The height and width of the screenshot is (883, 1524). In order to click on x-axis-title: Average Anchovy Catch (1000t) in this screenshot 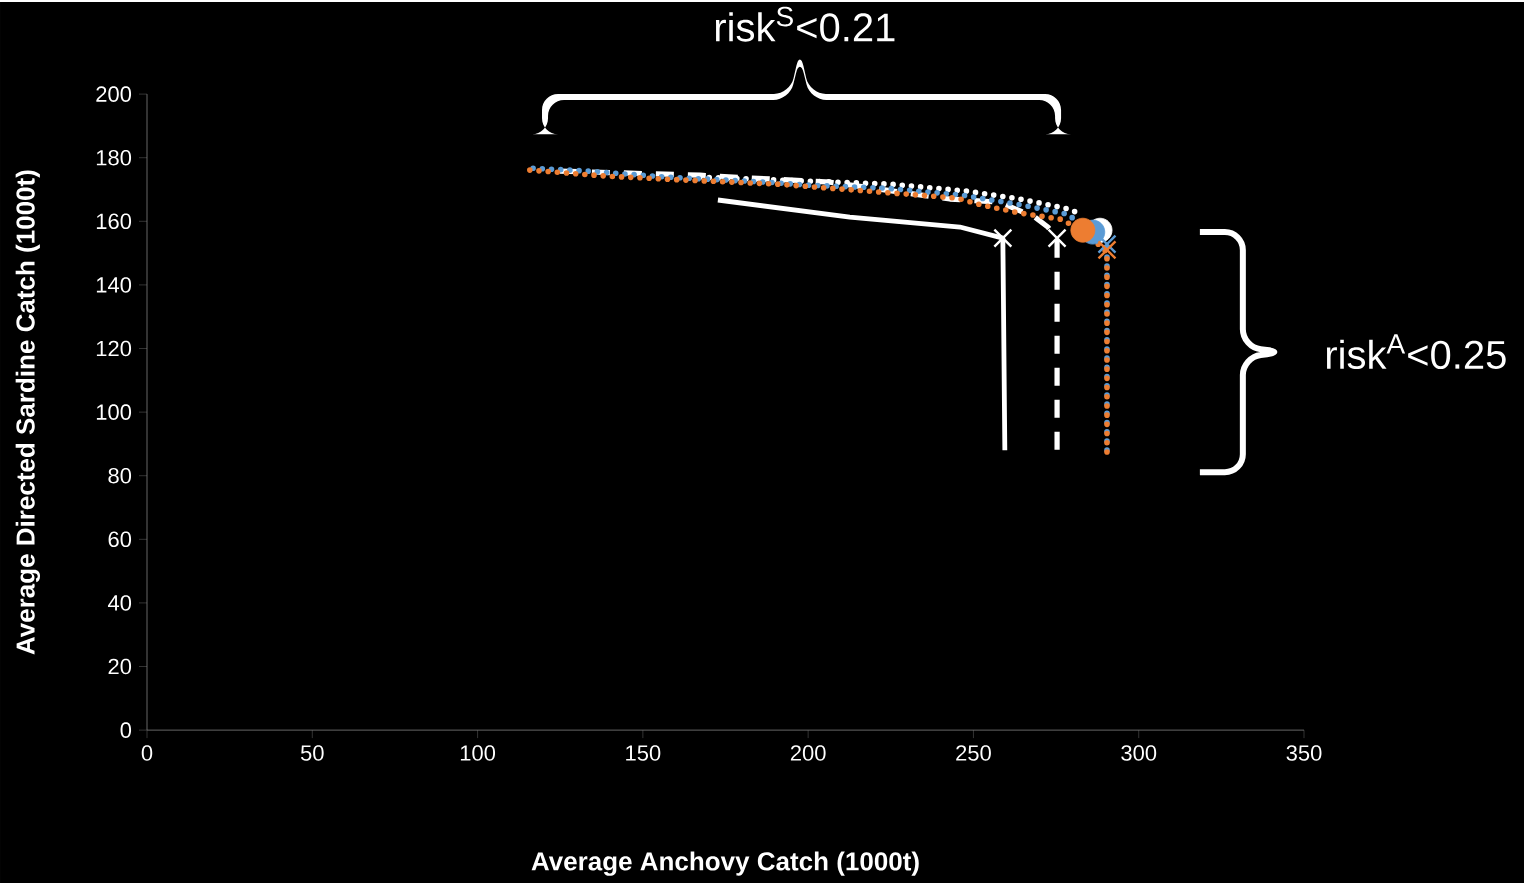, I will do `click(725, 863)`.